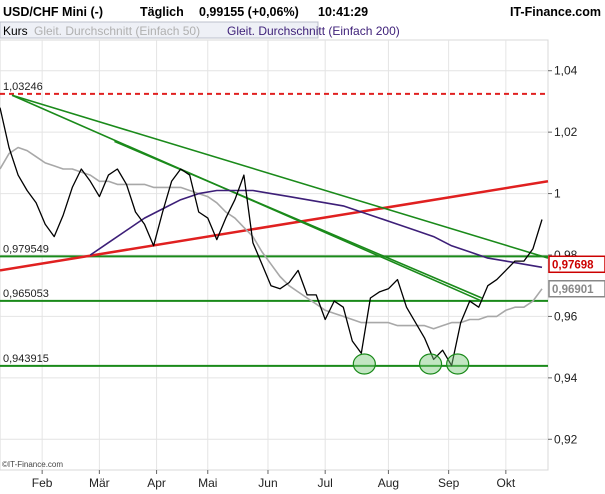 This screenshot has height=494, width=605. I want to click on y-tick-label: 1, so click(557, 194).